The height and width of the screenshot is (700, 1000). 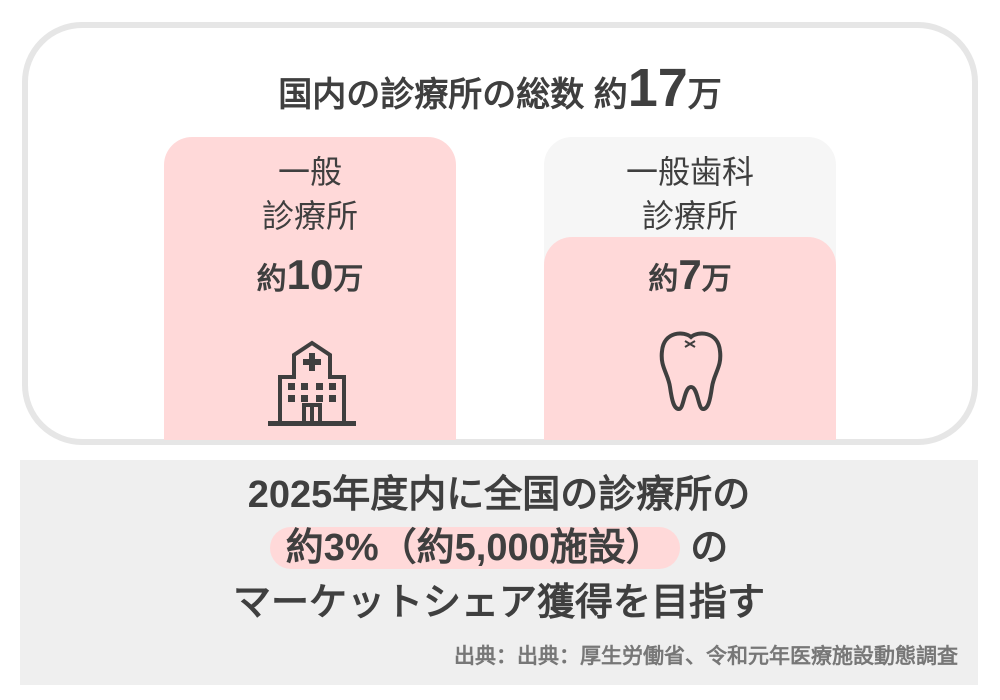 I want to click on title-text: 国内の診療所の総数, so click(x=431, y=95).